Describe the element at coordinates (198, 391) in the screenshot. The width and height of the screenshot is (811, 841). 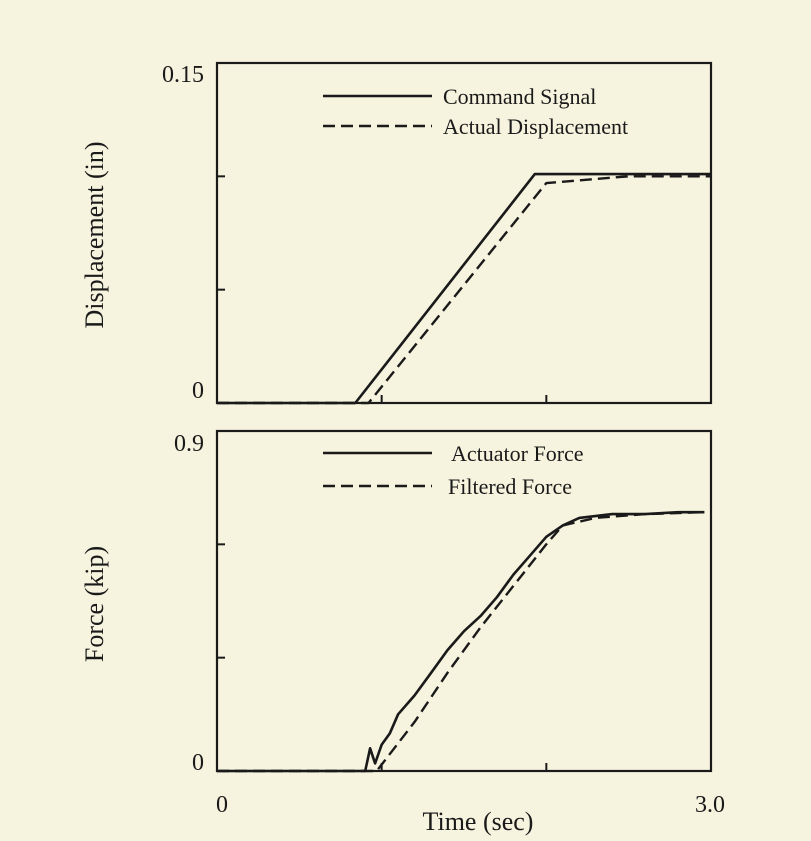
I see `displacement-ytick-zero: 0` at that location.